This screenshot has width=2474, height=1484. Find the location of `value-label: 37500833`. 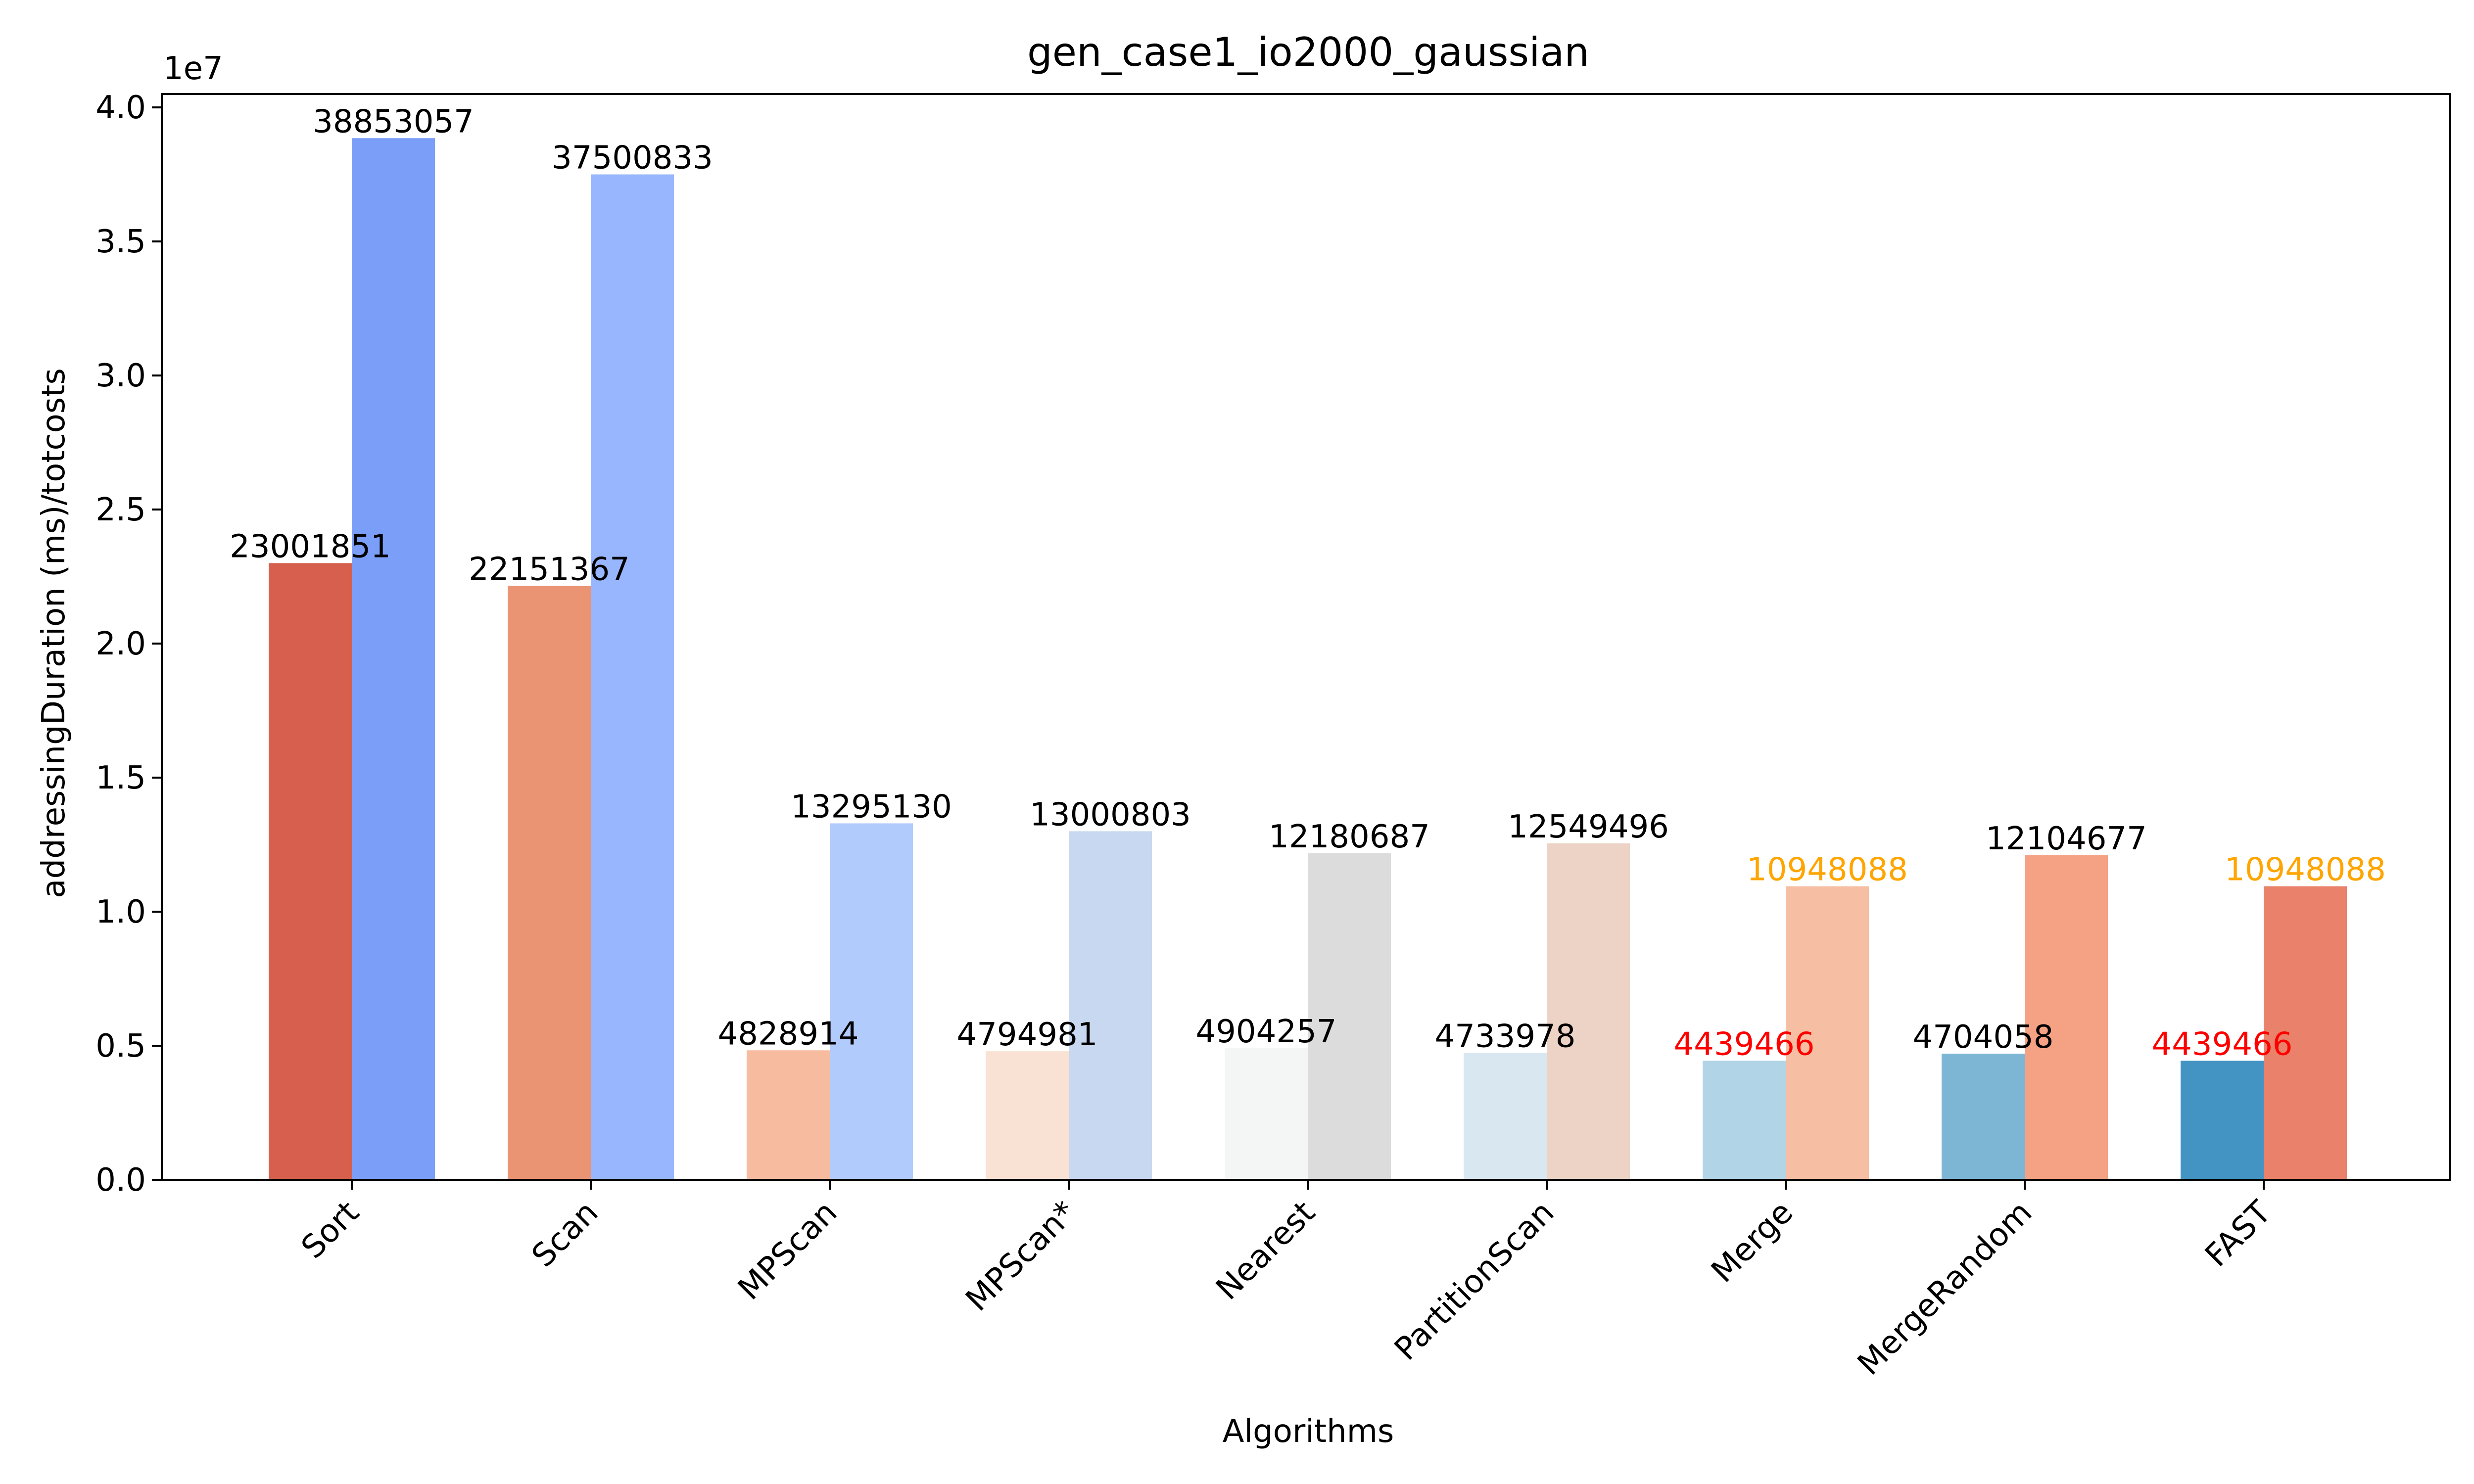

value-label: 37500833 is located at coordinates (633, 158).